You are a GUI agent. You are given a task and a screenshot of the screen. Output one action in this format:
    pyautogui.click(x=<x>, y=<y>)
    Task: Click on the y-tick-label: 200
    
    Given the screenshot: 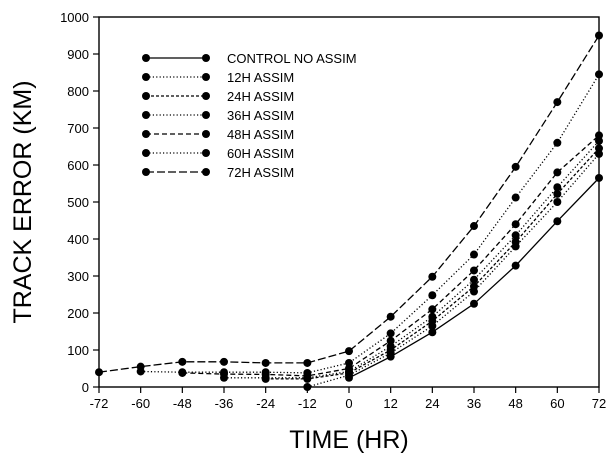 What is the action you would take?
    pyautogui.click(x=78, y=313)
    